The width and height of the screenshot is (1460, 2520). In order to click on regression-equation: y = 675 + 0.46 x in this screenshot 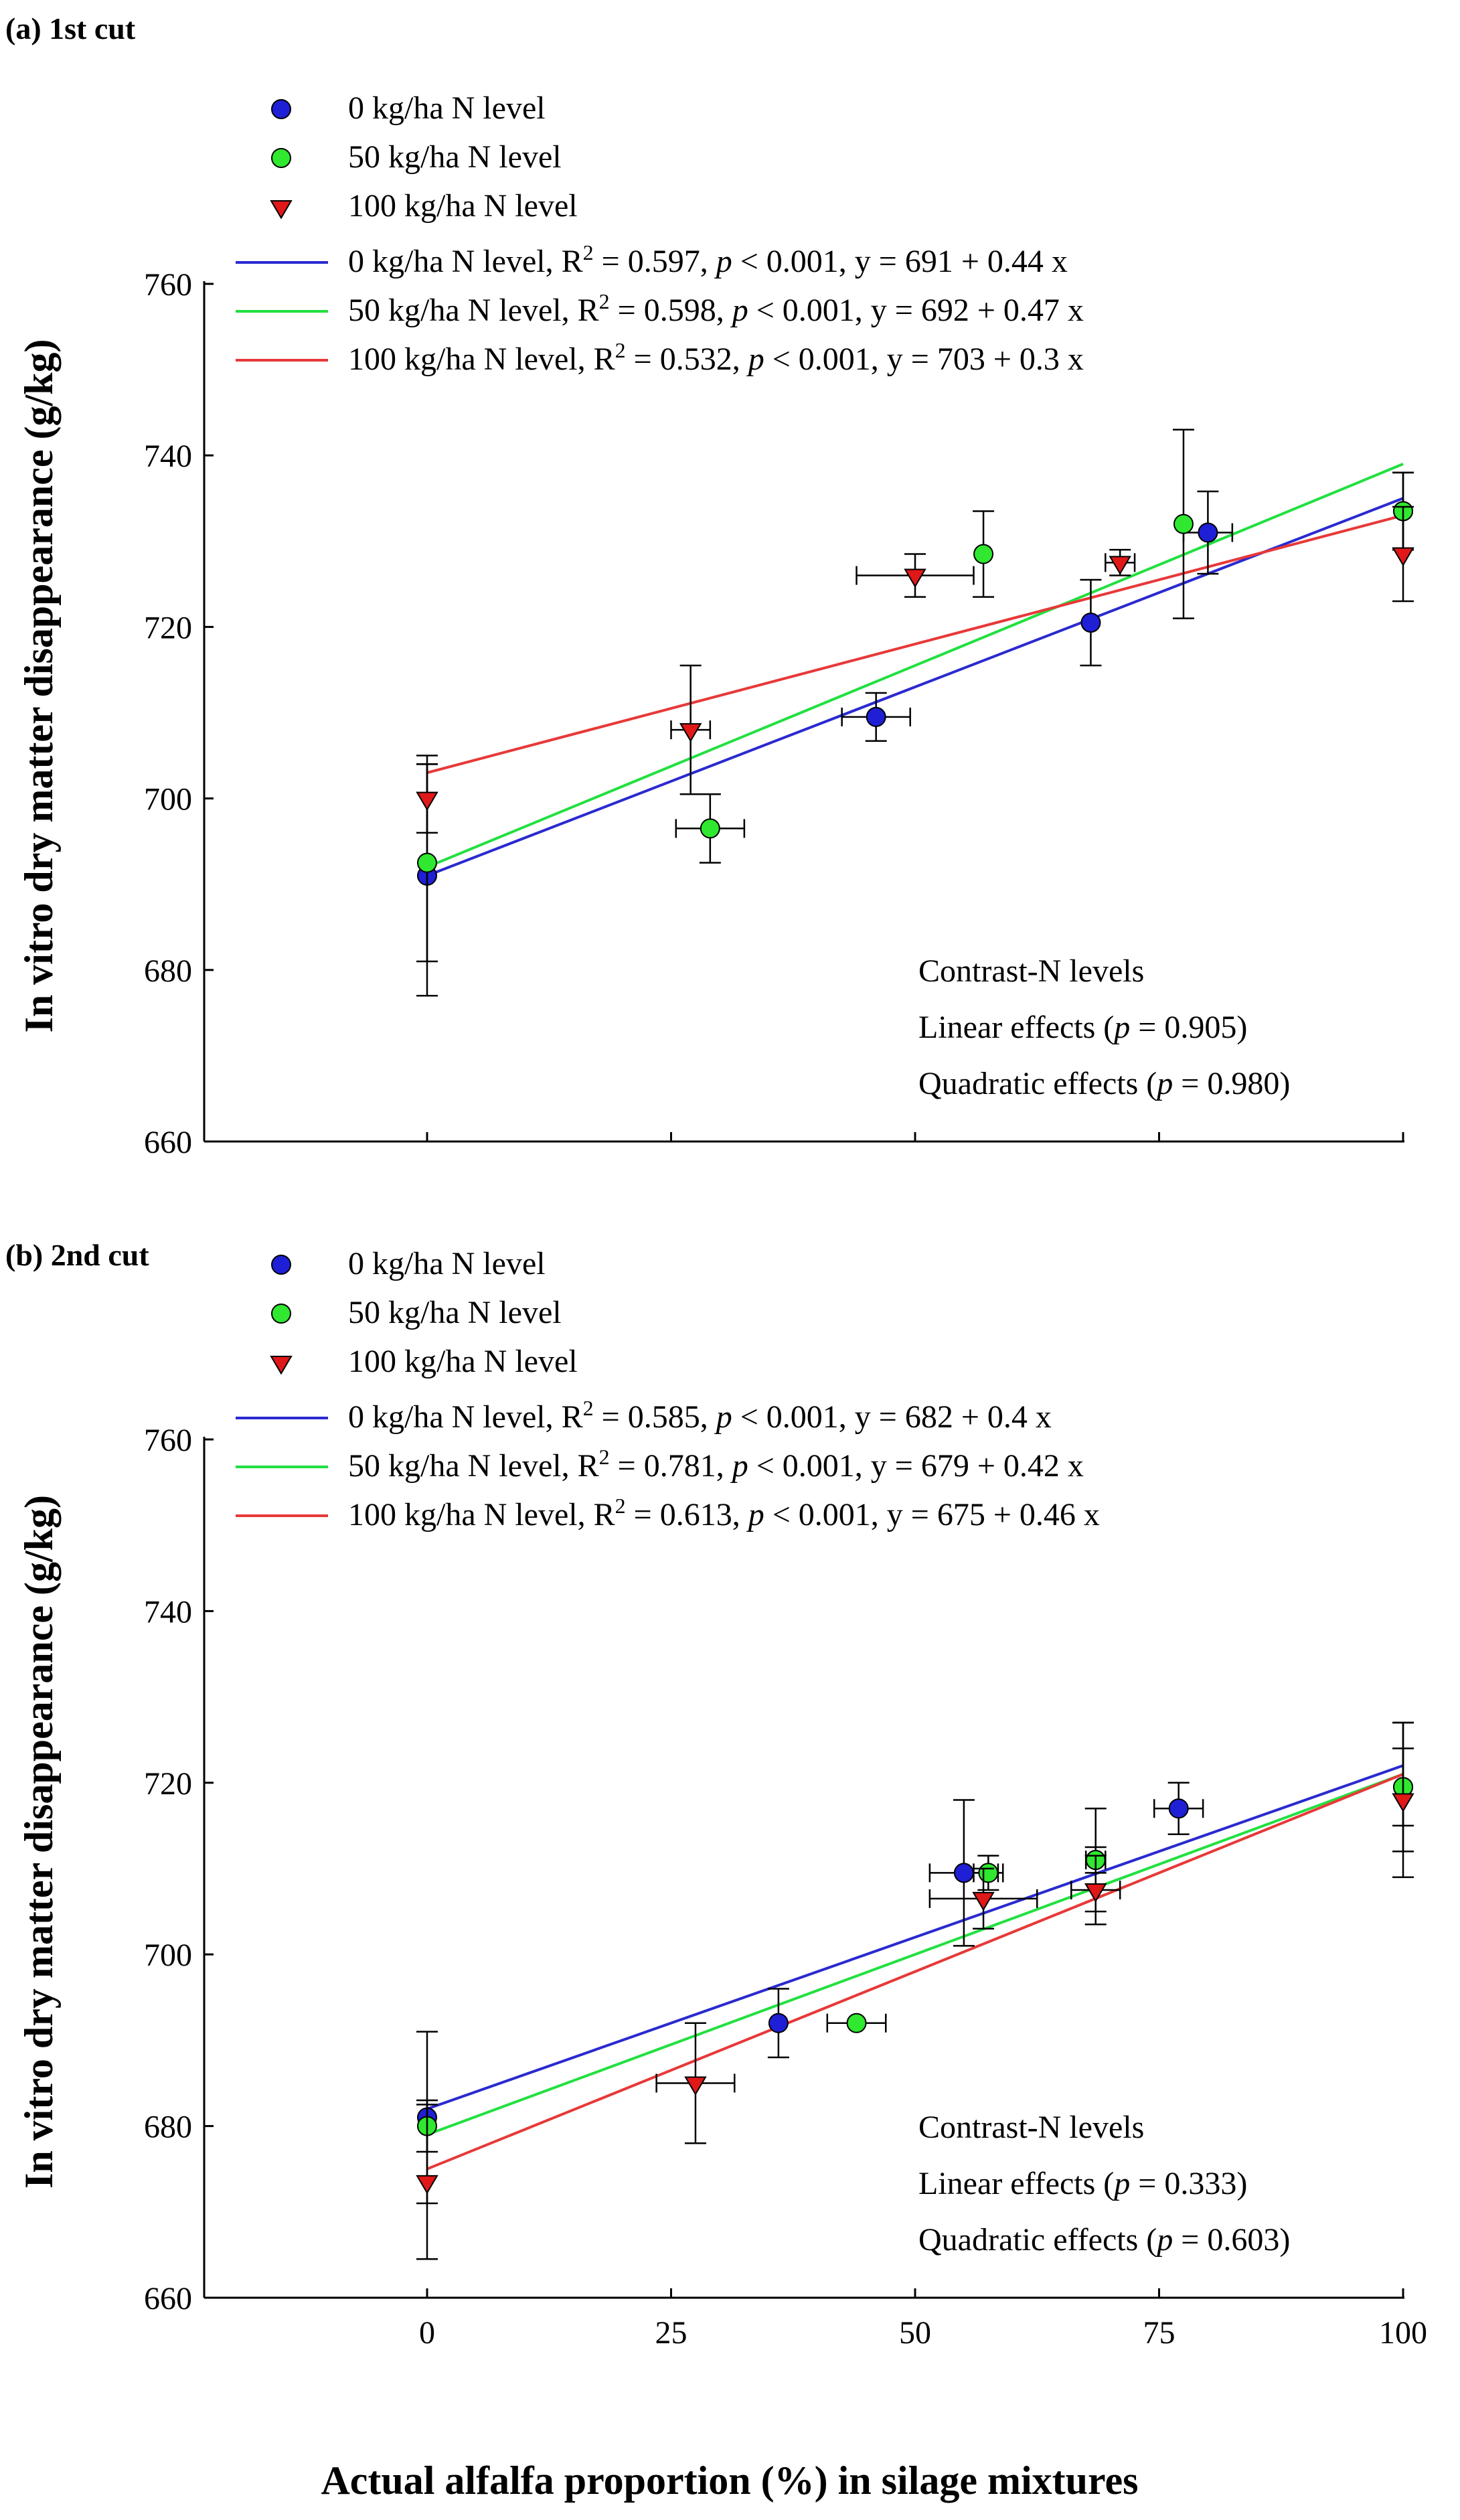, I will do `click(993, 1514)`.